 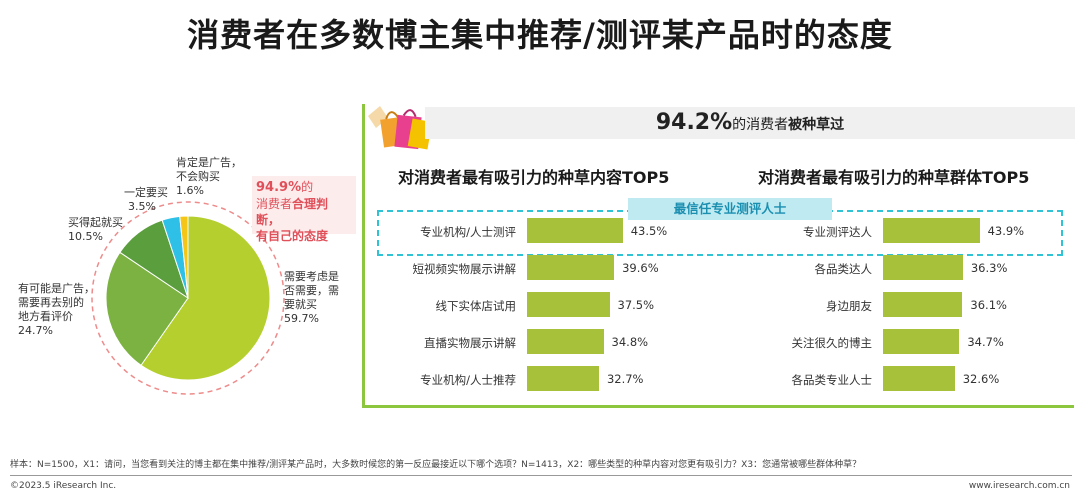 I want to click on right-bar-title: 对消费者最有吸引力的种草群体TOP5, so click(x=894, y=177).